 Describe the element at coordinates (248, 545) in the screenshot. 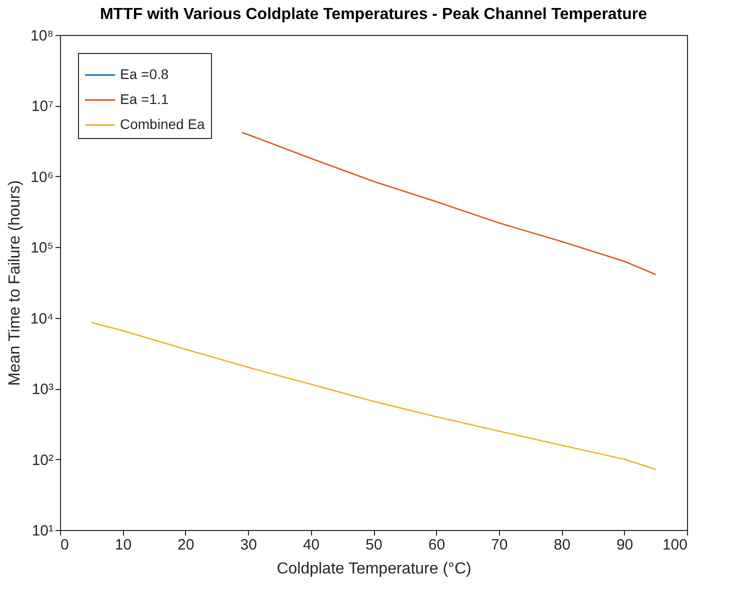

I see `x-tick-label: 30` at that location.